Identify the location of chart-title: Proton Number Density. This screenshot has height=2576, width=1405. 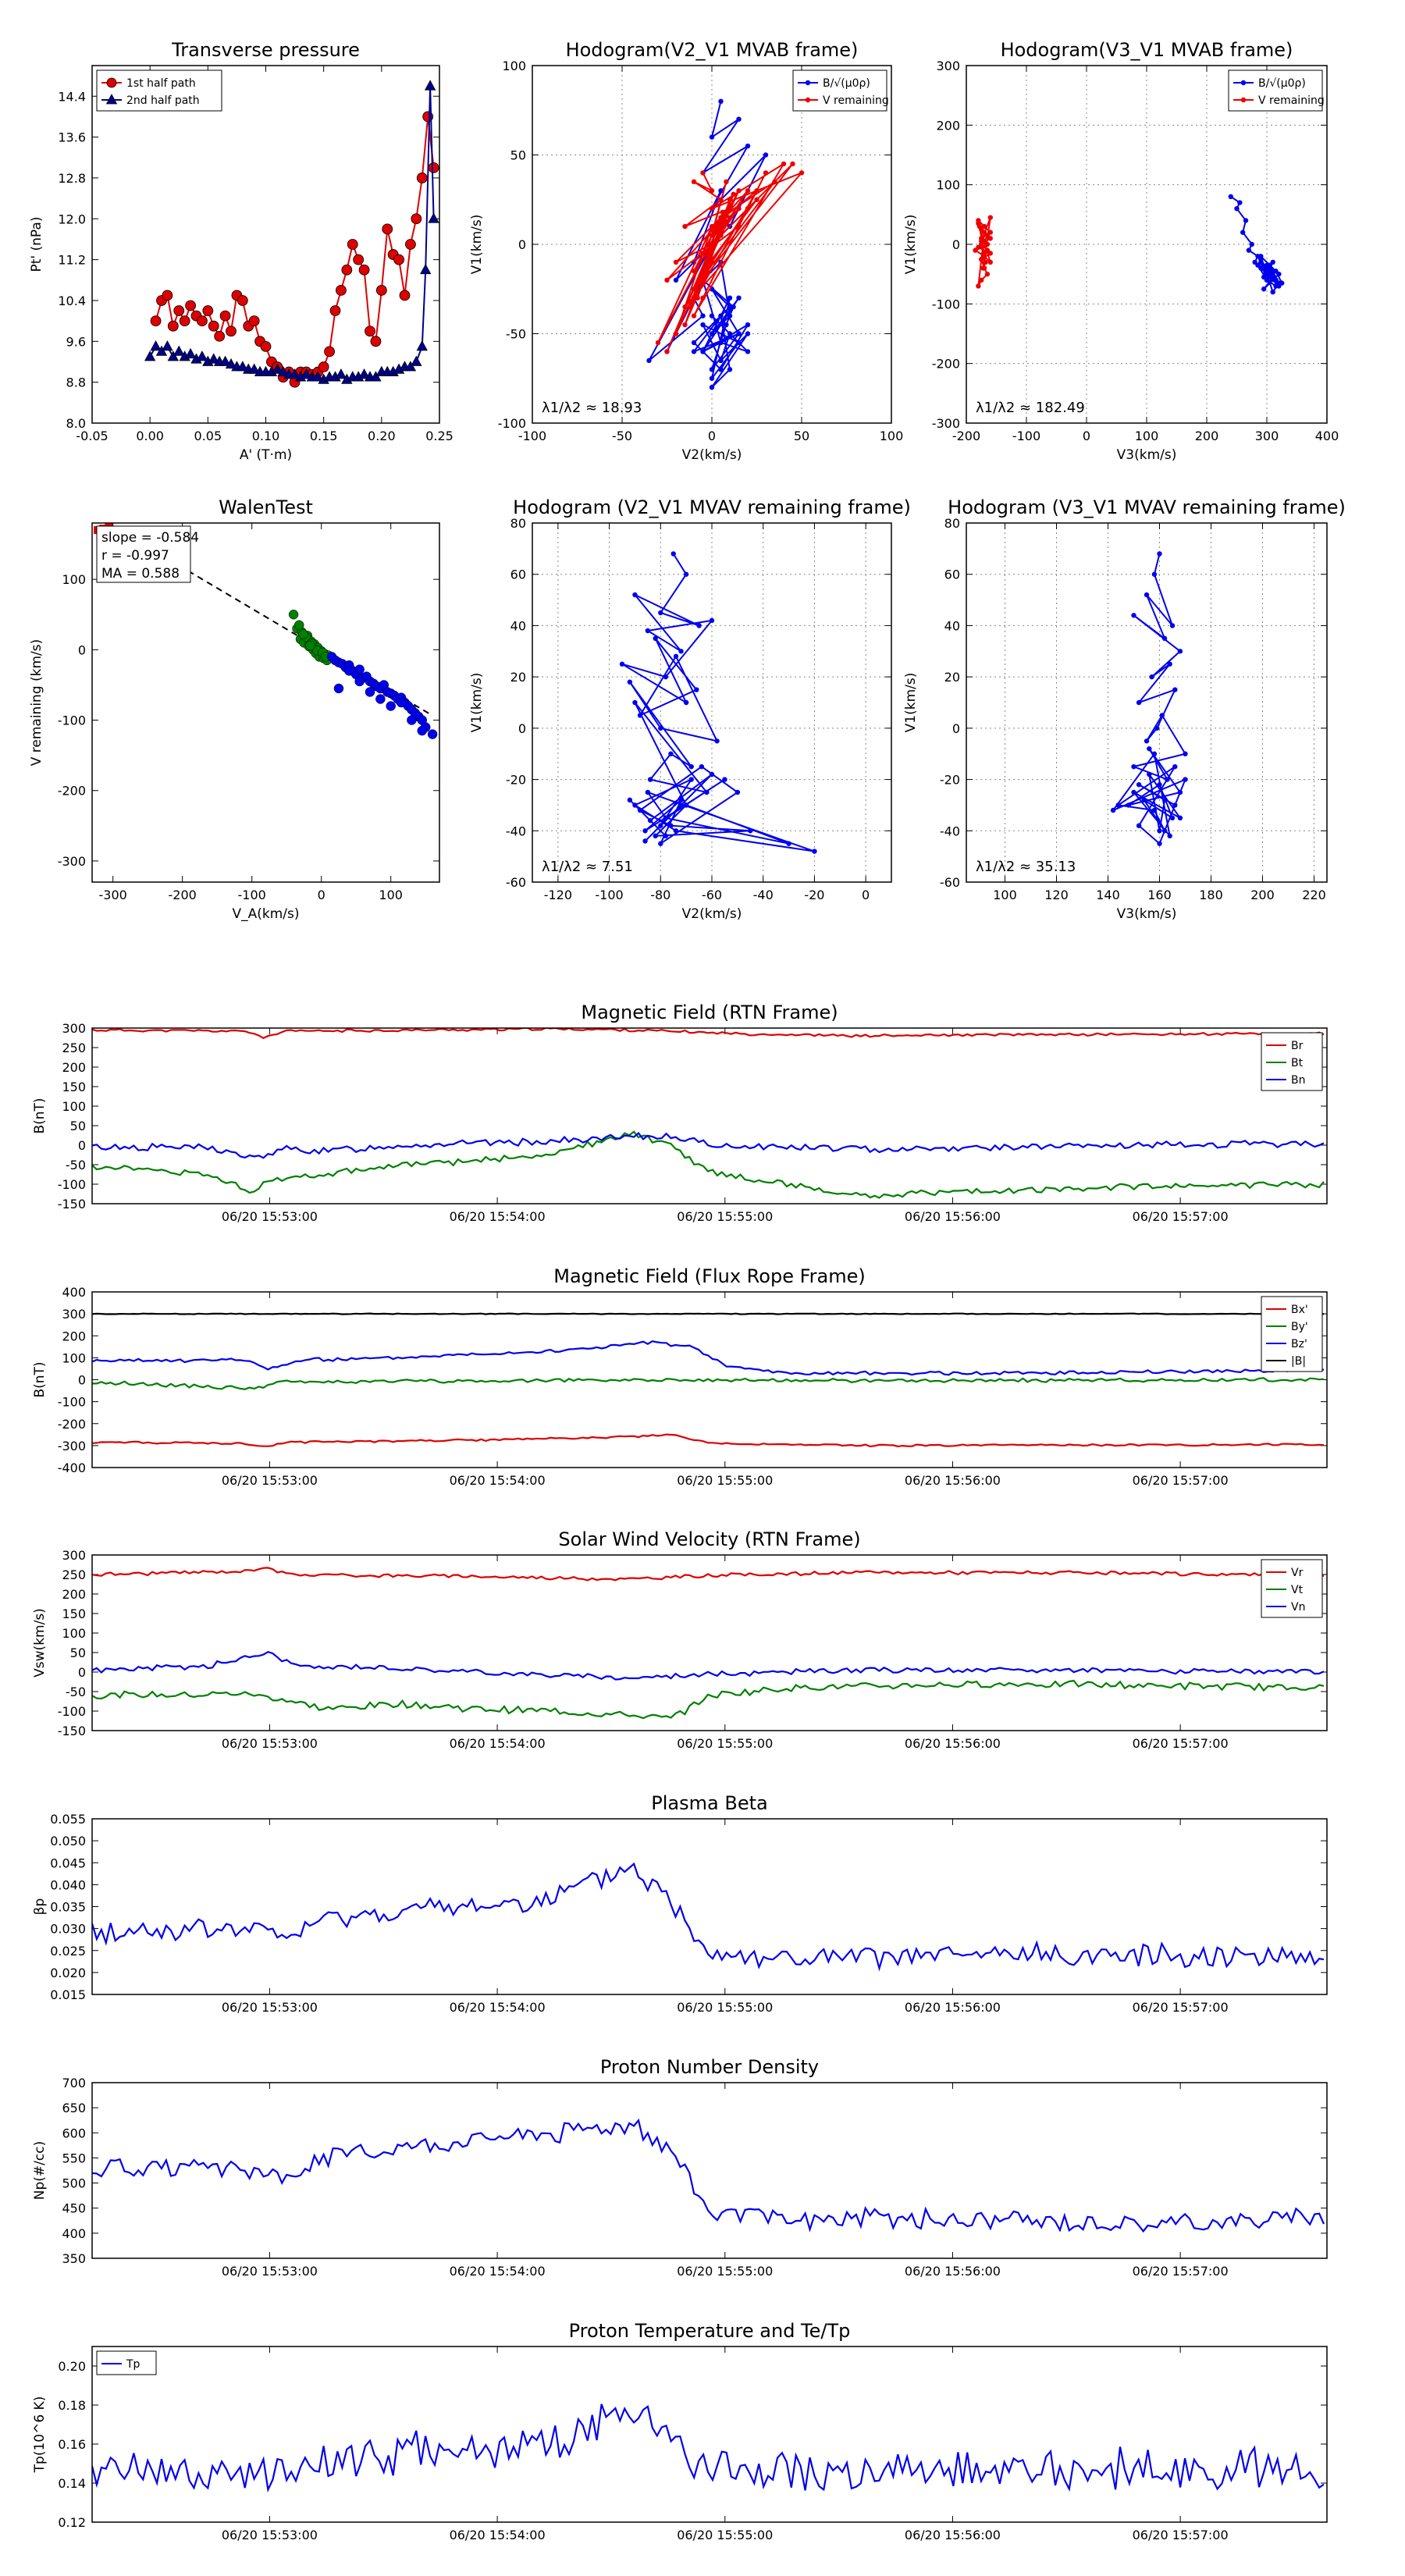
(710, 2067).